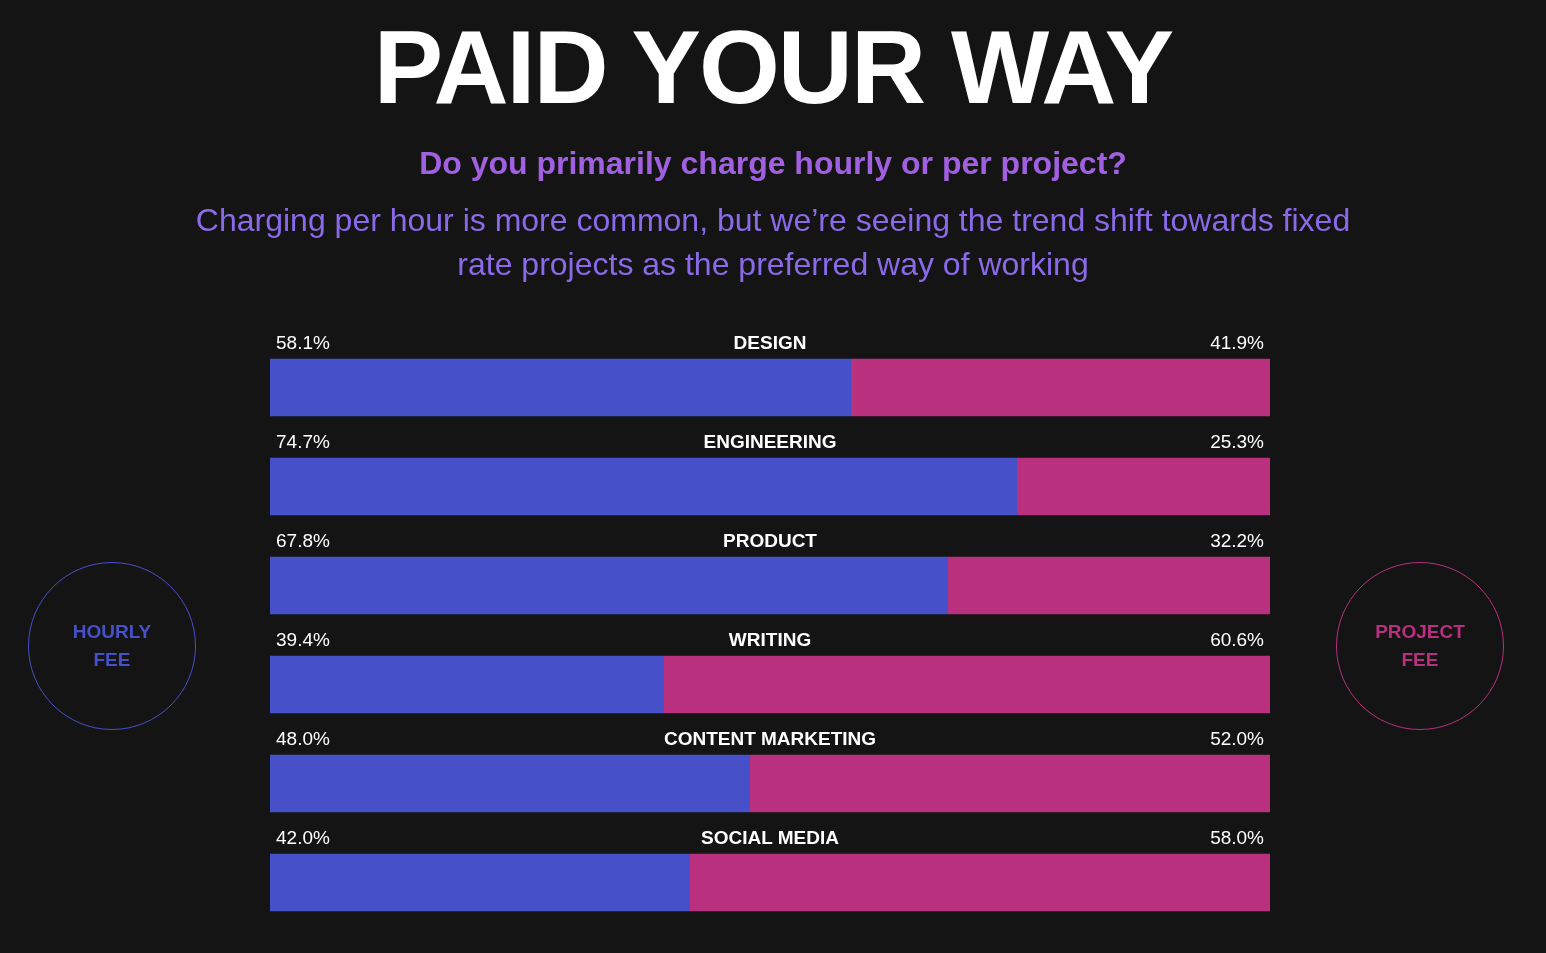  Describe the element at coordinates (1237, 342) in the screenshot. I see `data-label: 41.9%` at that location.